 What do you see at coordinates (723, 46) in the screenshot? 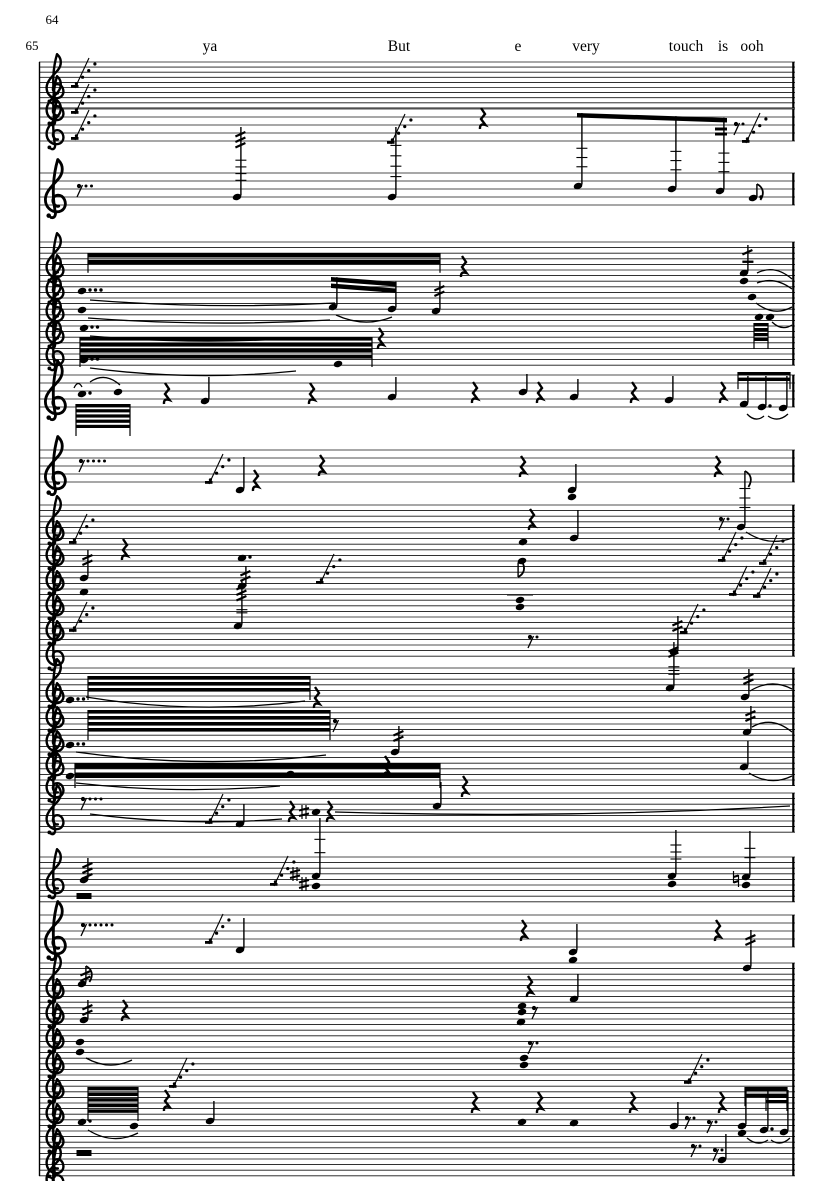
I see `lyric-syllable: is` at bounding box center [723, 46].